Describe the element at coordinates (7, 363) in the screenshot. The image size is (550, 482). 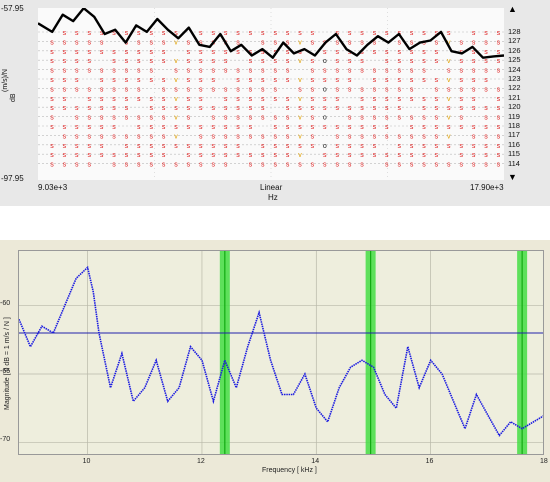
I see `bottom-y-axis-label: Magnitude [ 0 dB = 1 m/s / N ]` at that location.